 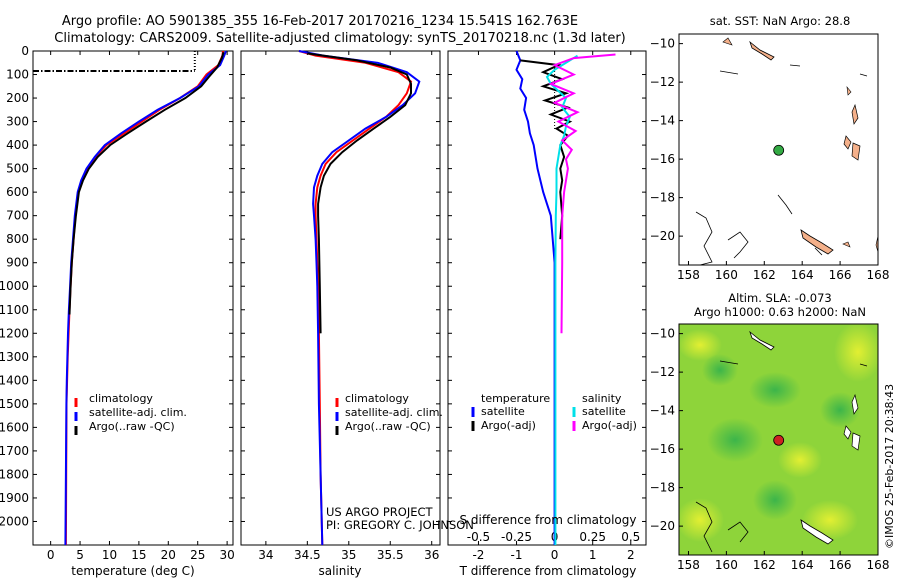 I want to click on sla-map-title-1: Altim. SLA: -0.073, so click(x=780, y=298).